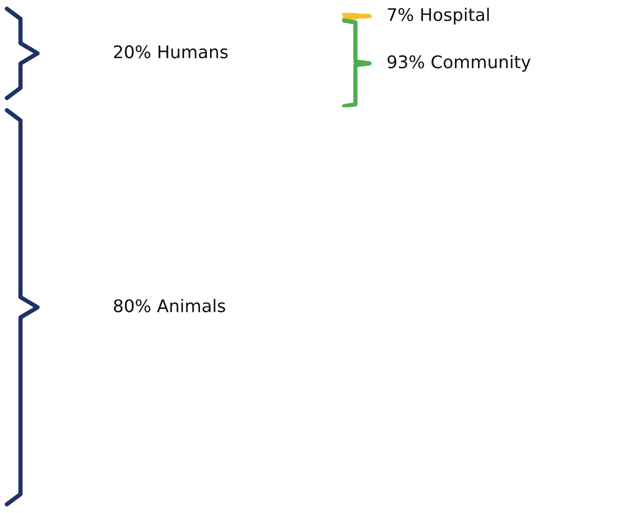  Describe the element at coordinates (132, 51) in the screenshot. I see `data-label: 20%` at that location.